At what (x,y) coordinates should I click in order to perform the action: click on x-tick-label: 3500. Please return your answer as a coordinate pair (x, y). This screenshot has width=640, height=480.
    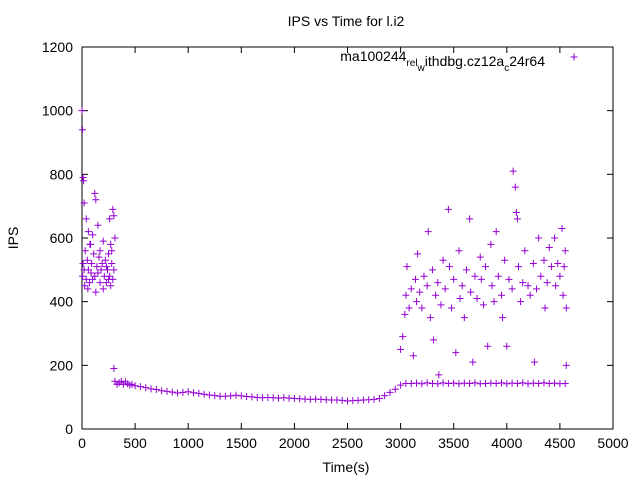
    Looking at the image, I should click on (453, 443).